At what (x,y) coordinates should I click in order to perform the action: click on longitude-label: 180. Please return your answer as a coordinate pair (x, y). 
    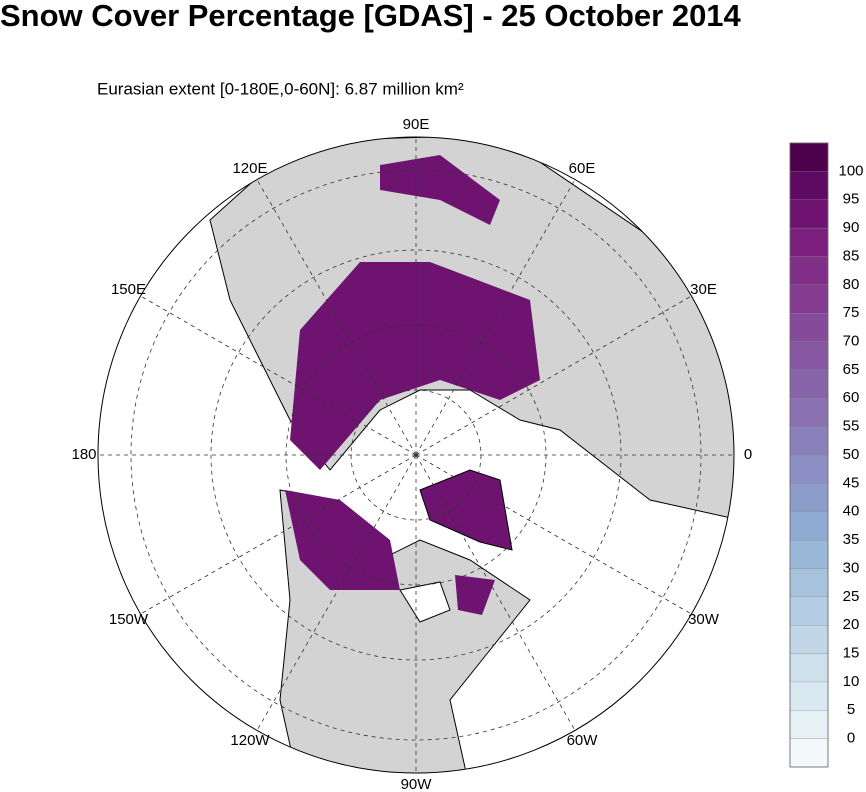
    Looking at the image, I should click on (83, 454).